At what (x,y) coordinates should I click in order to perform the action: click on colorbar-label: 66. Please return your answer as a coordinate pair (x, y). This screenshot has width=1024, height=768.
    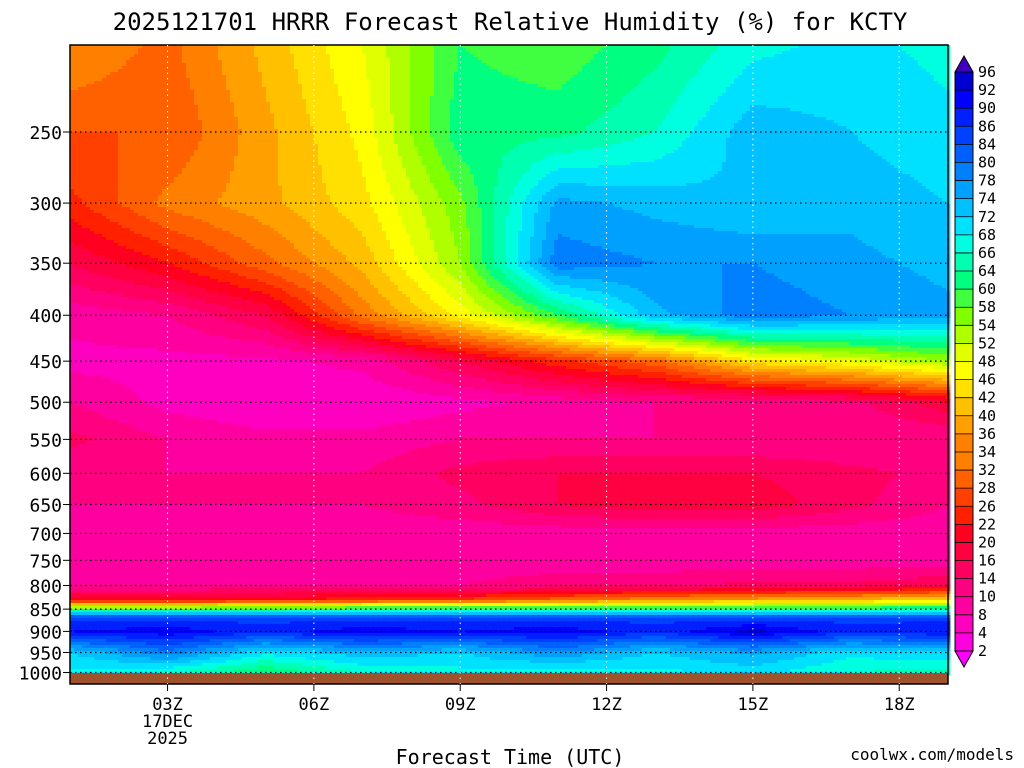
    Looking at the image, I should click on (987, 253).